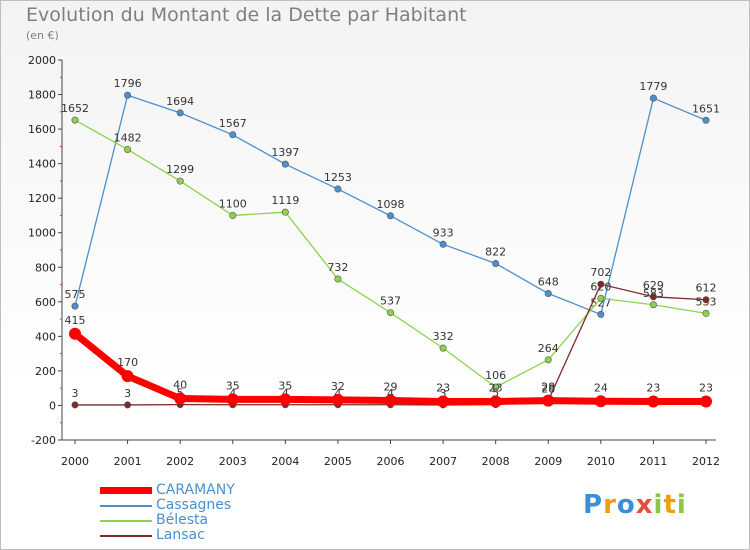 The height and width of the screenshot is (550, 750). I want to click on y-tick-label: 0, so click(52, 405).